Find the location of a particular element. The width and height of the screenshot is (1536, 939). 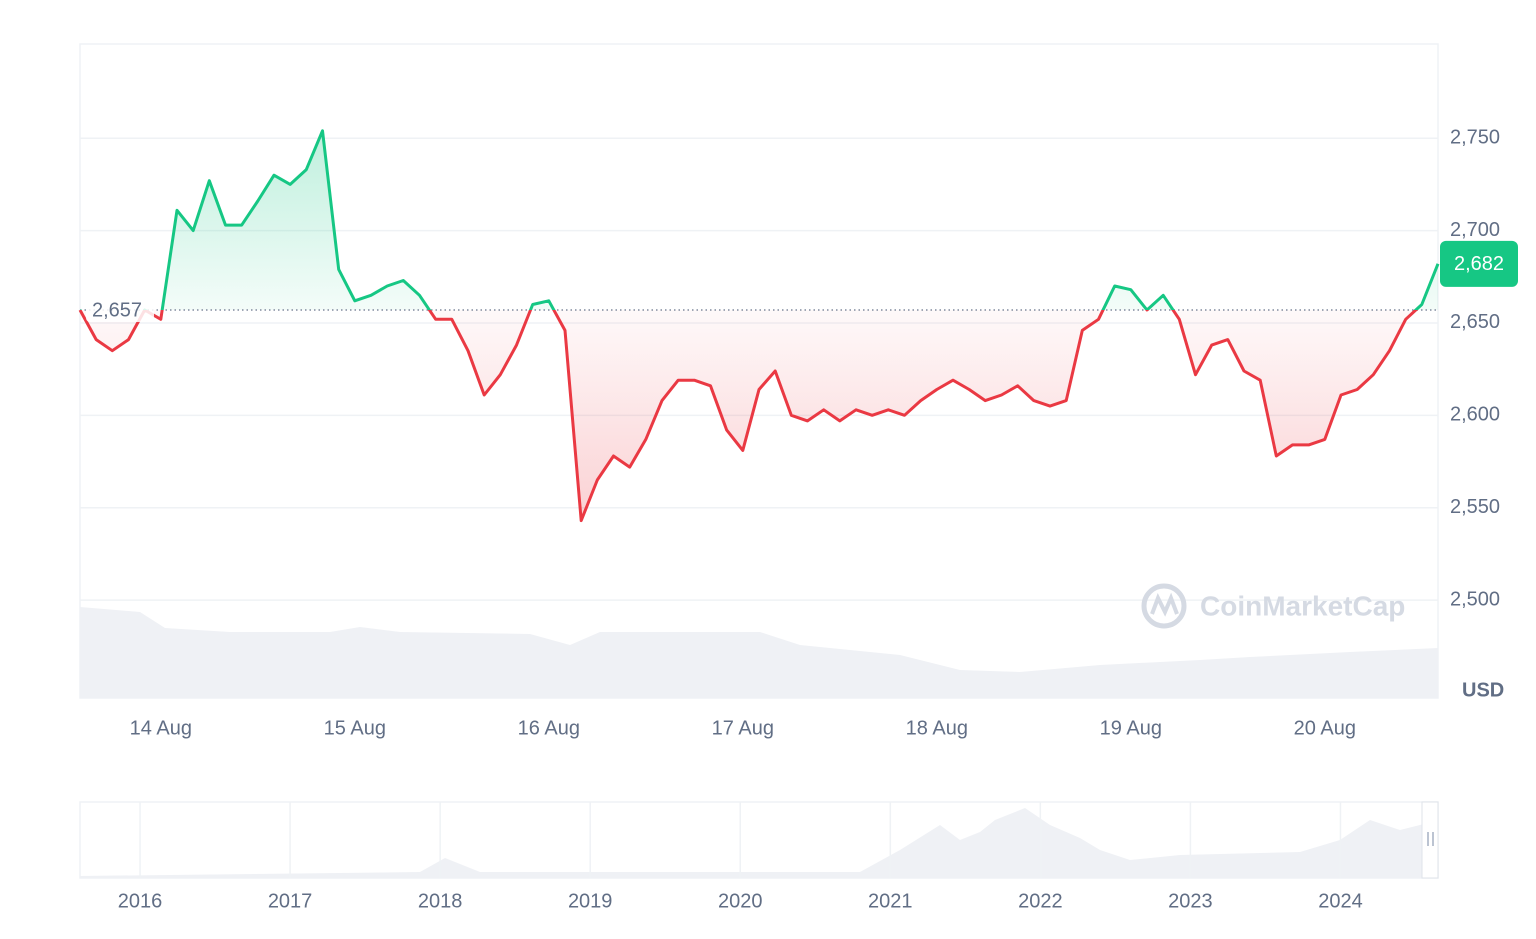

current-price-badge is located at coordinates (1479, 263).